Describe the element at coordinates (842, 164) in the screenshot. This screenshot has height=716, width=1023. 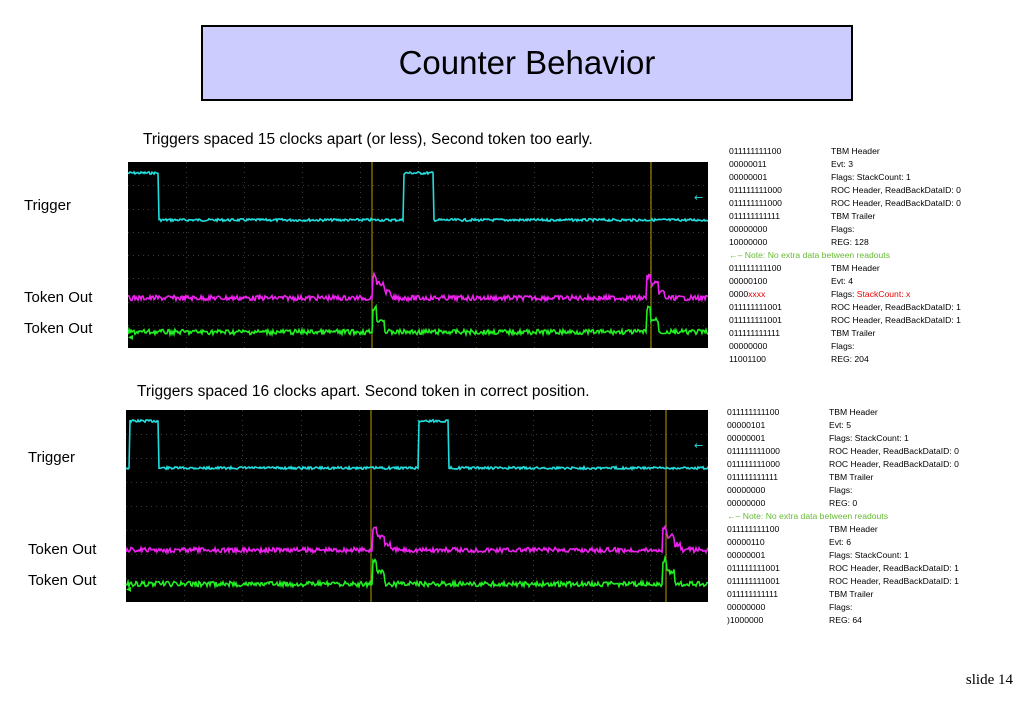
I see `readout-desc-text: Evt: 3` at that location.